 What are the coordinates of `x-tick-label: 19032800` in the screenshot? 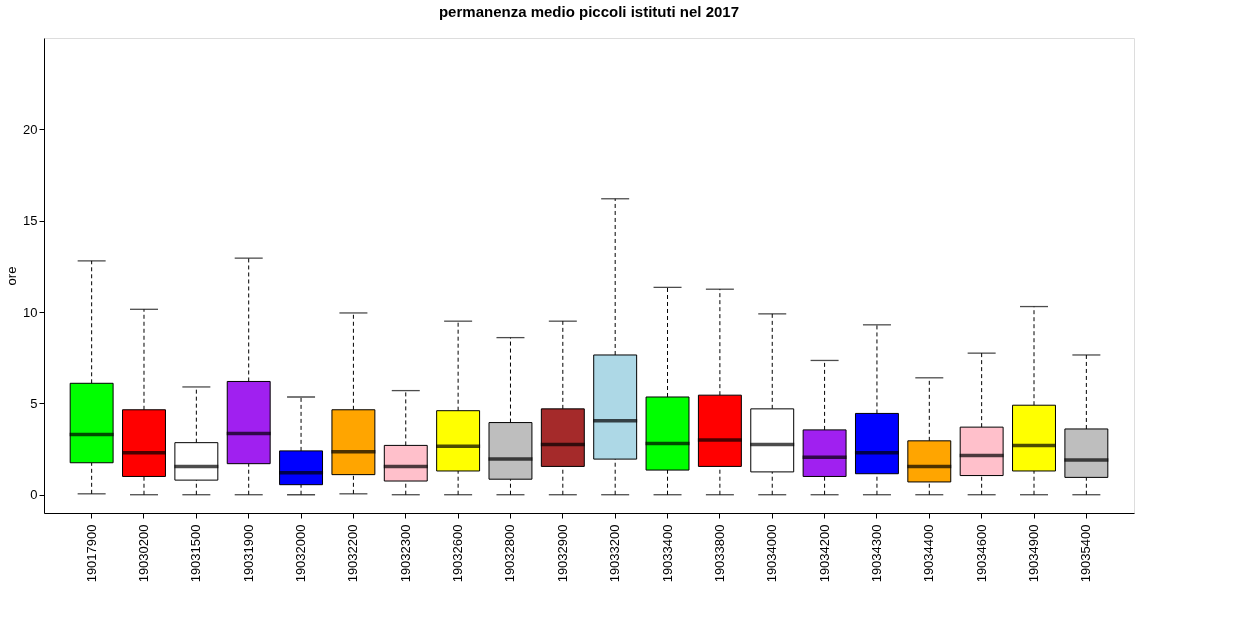 It's located at (510, 553).